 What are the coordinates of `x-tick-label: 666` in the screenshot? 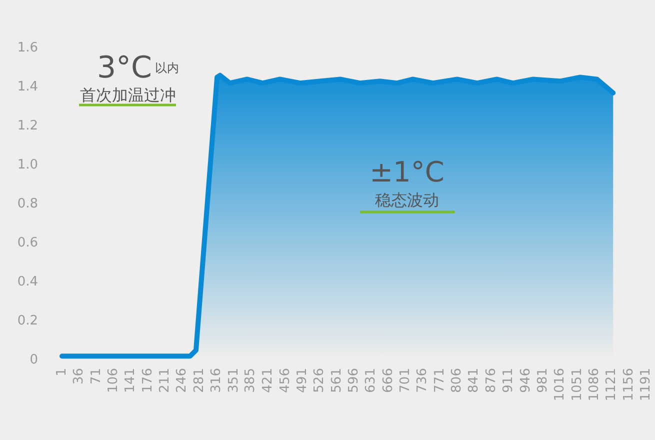 It's located at (388, 380).